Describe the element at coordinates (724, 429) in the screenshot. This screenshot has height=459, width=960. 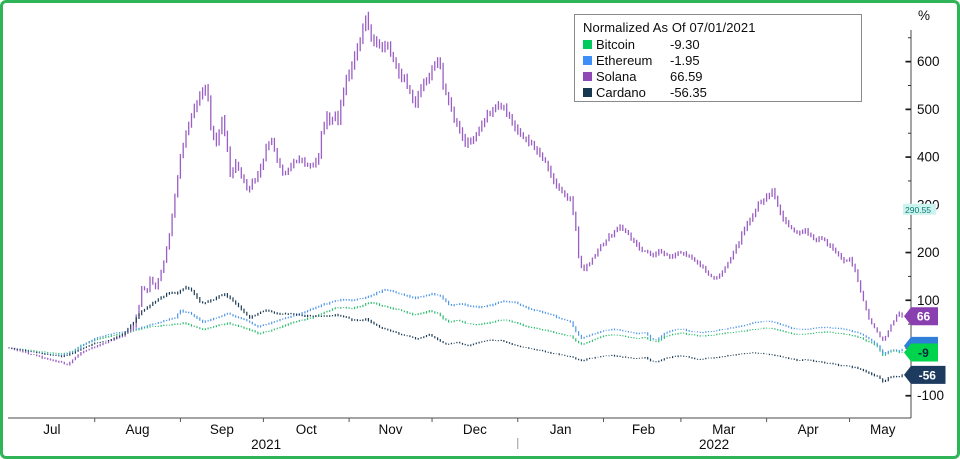
I see `svg-text: Mar` at that location.